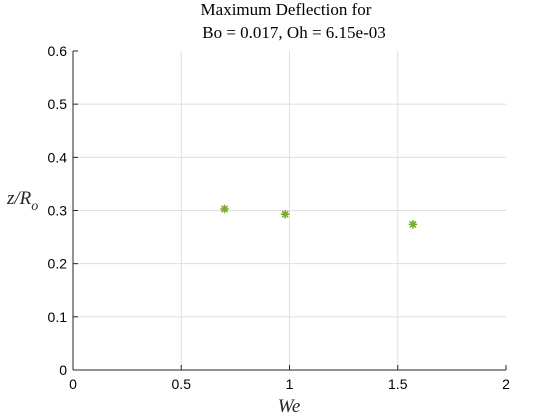  Describe the element at coordinates (58, 317) in the screenshot. I see `y-tick-label: 0.1` at that location.